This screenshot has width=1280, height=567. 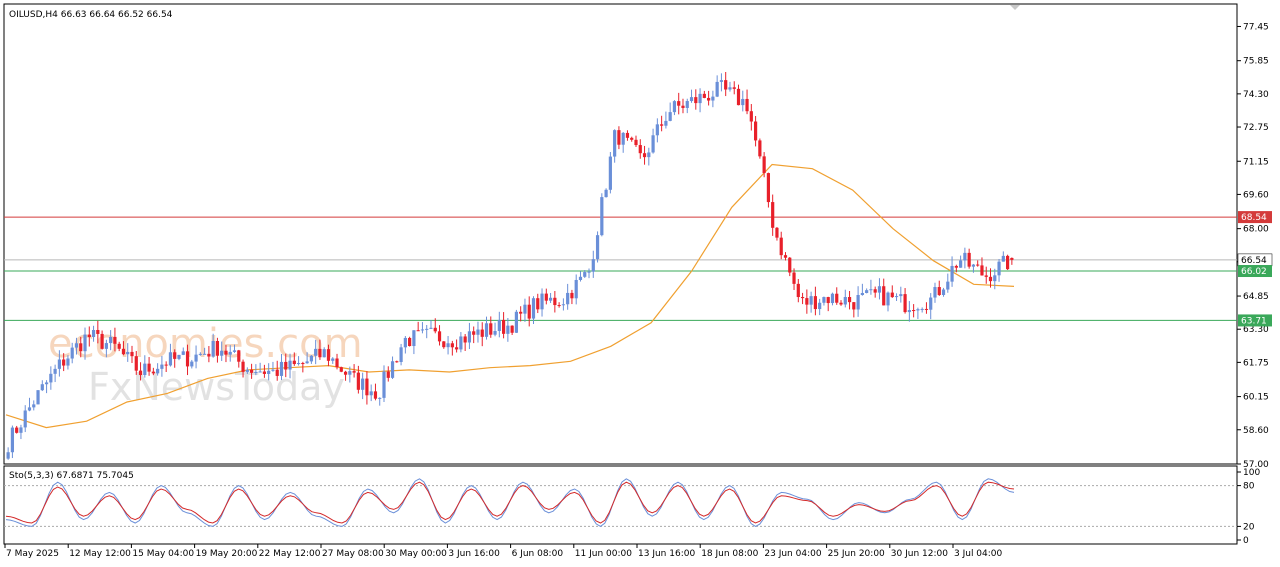 What do you see at coordinates (603, 554) in the screenshot?
I see `time-tick-label: 11 Jun 00:00` at bounding box center [603, 554].